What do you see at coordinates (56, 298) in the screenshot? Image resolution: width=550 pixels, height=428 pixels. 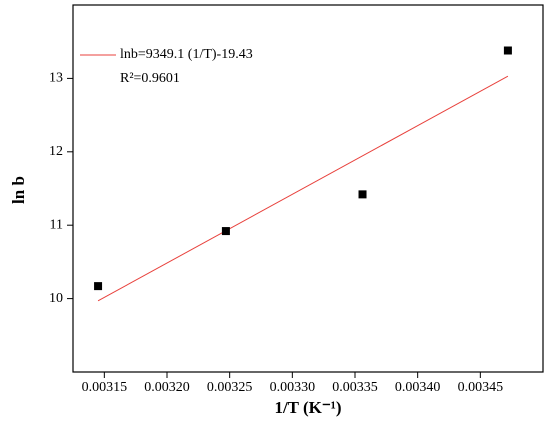 I see `y-tick-label: 10` at bounding box center [56, 298].